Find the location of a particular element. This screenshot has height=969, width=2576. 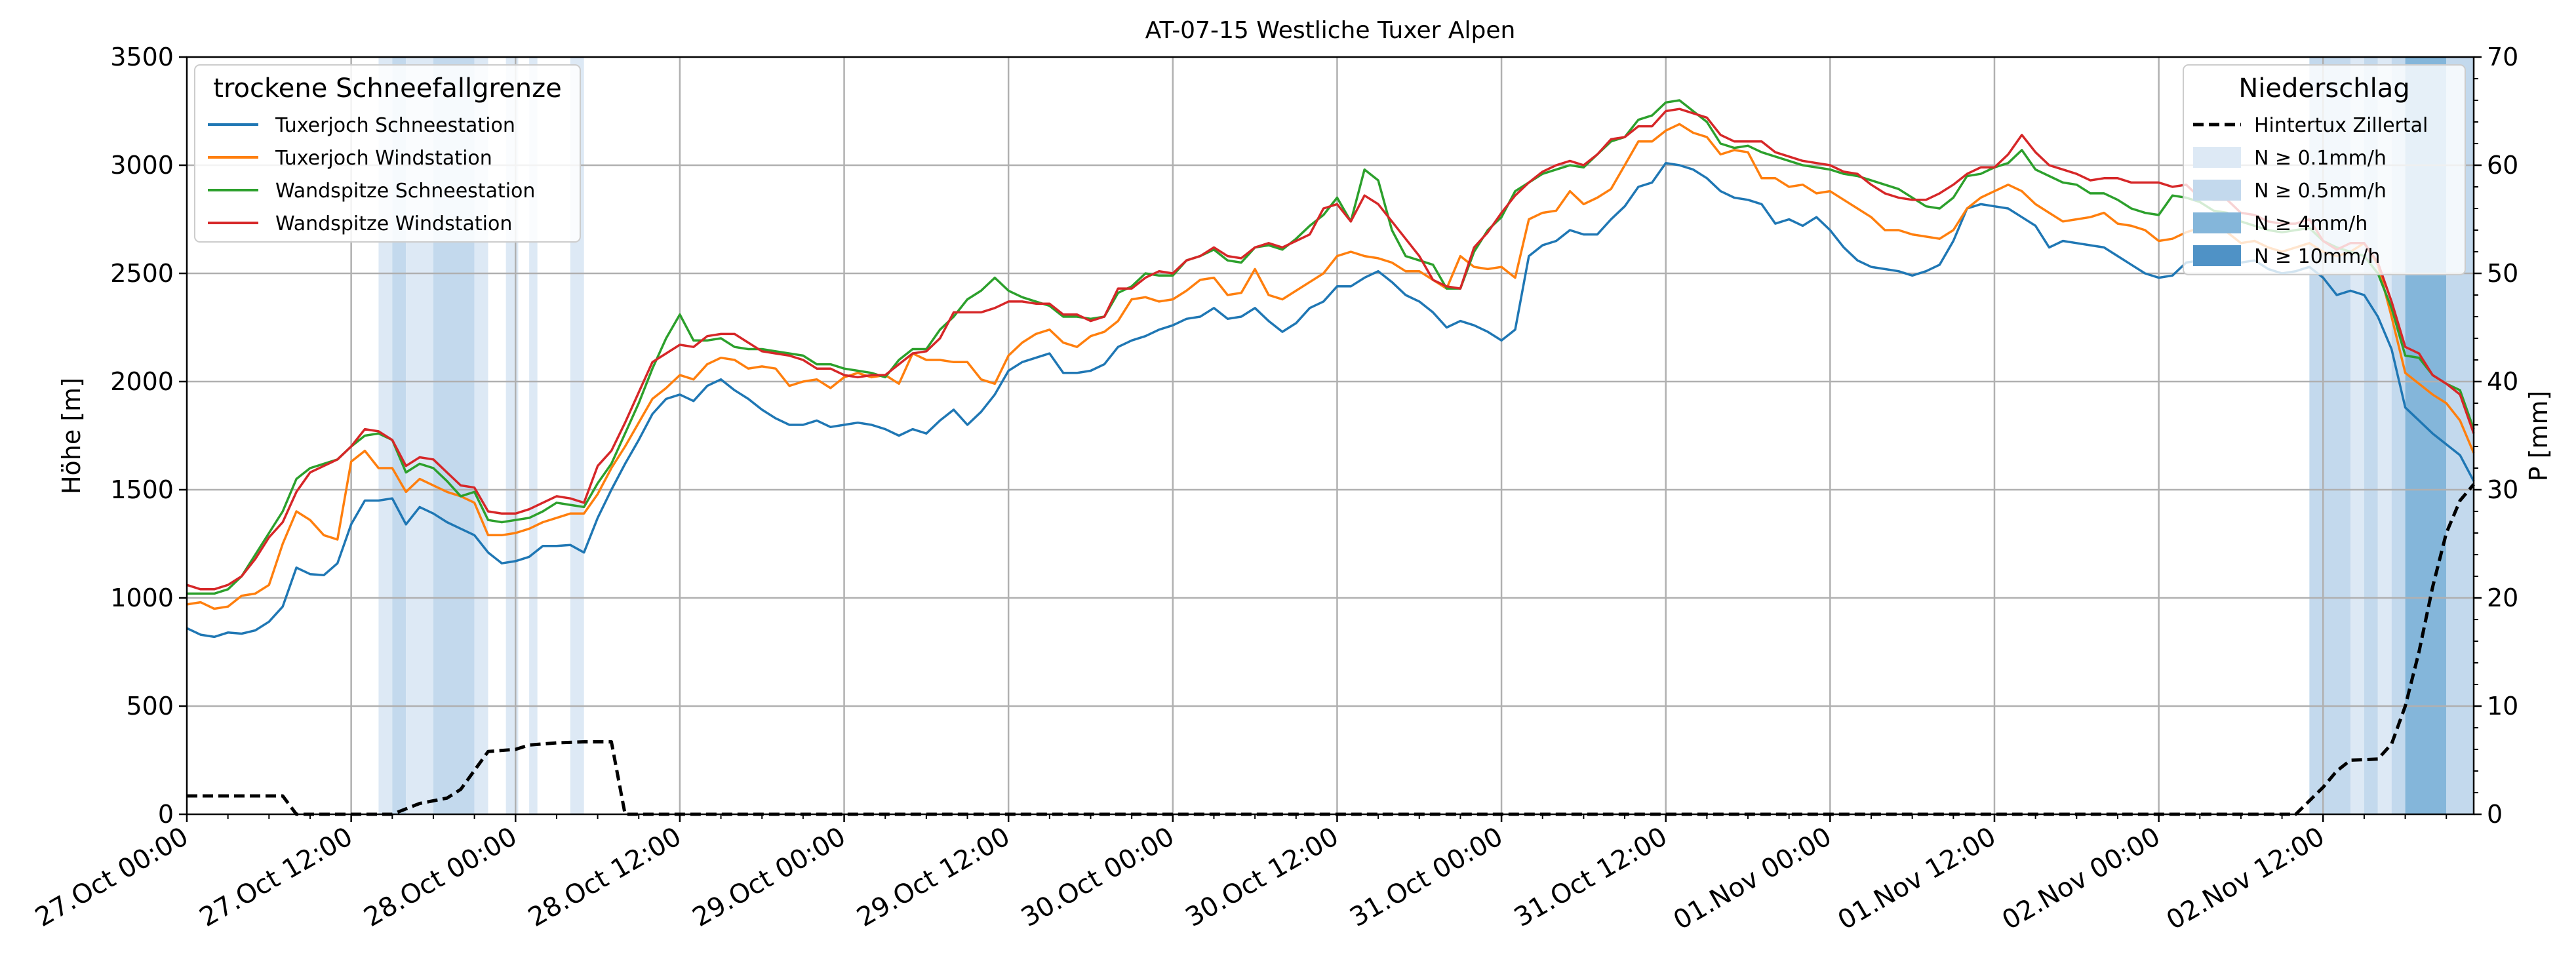

x-tick-label: 31.Oct 00:00 is located at coordinates (1426, 877).